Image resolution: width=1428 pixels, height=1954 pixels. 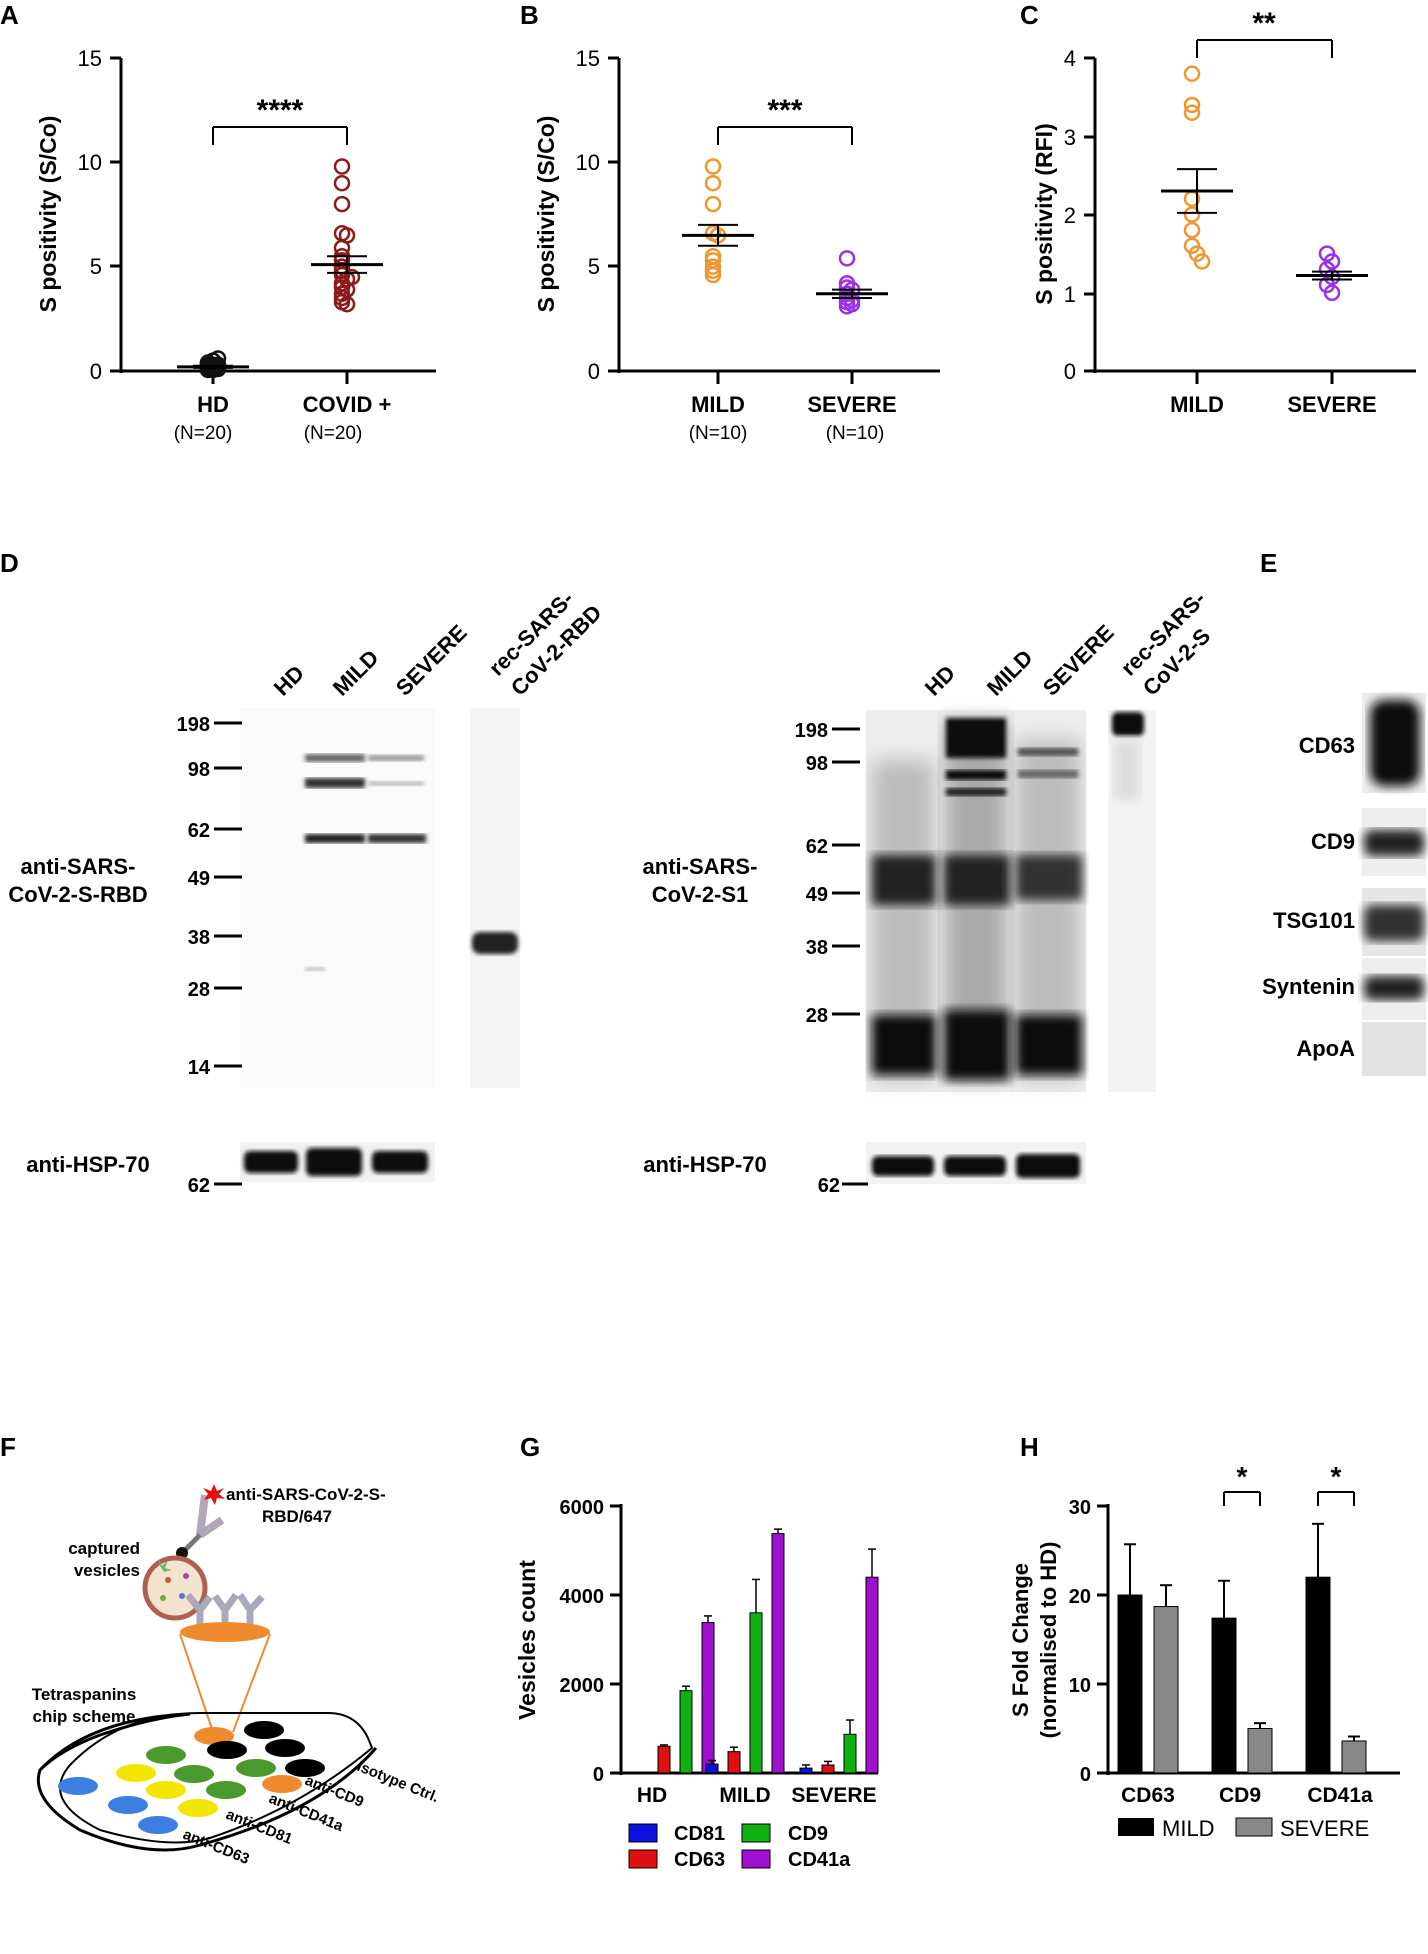 What do you see at coordinates (213, 404) in the screenshot?
I see `x-tick-label: HD` at bounding box center [213, 404].